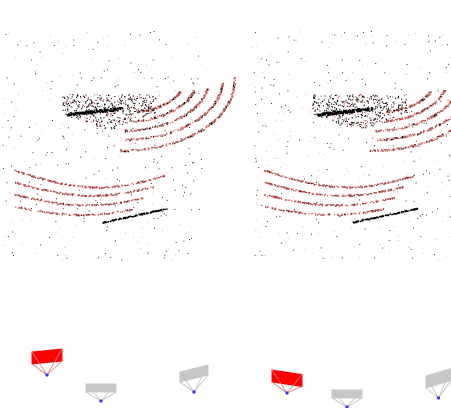 This screenshot has height=408, width=451. I want to click on camera-2-center, so click(101, 401).